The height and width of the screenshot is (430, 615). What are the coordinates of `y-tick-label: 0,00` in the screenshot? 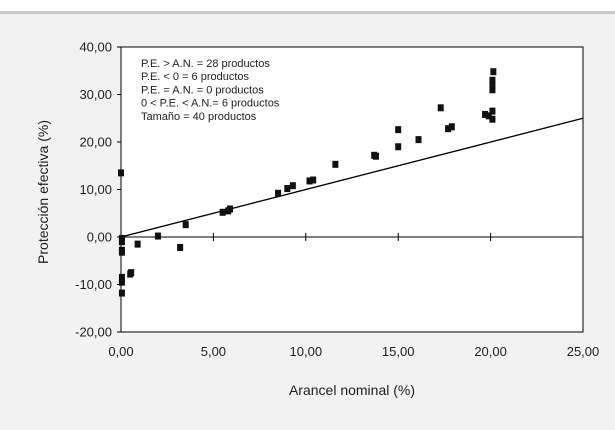 It's located at (99, 237).